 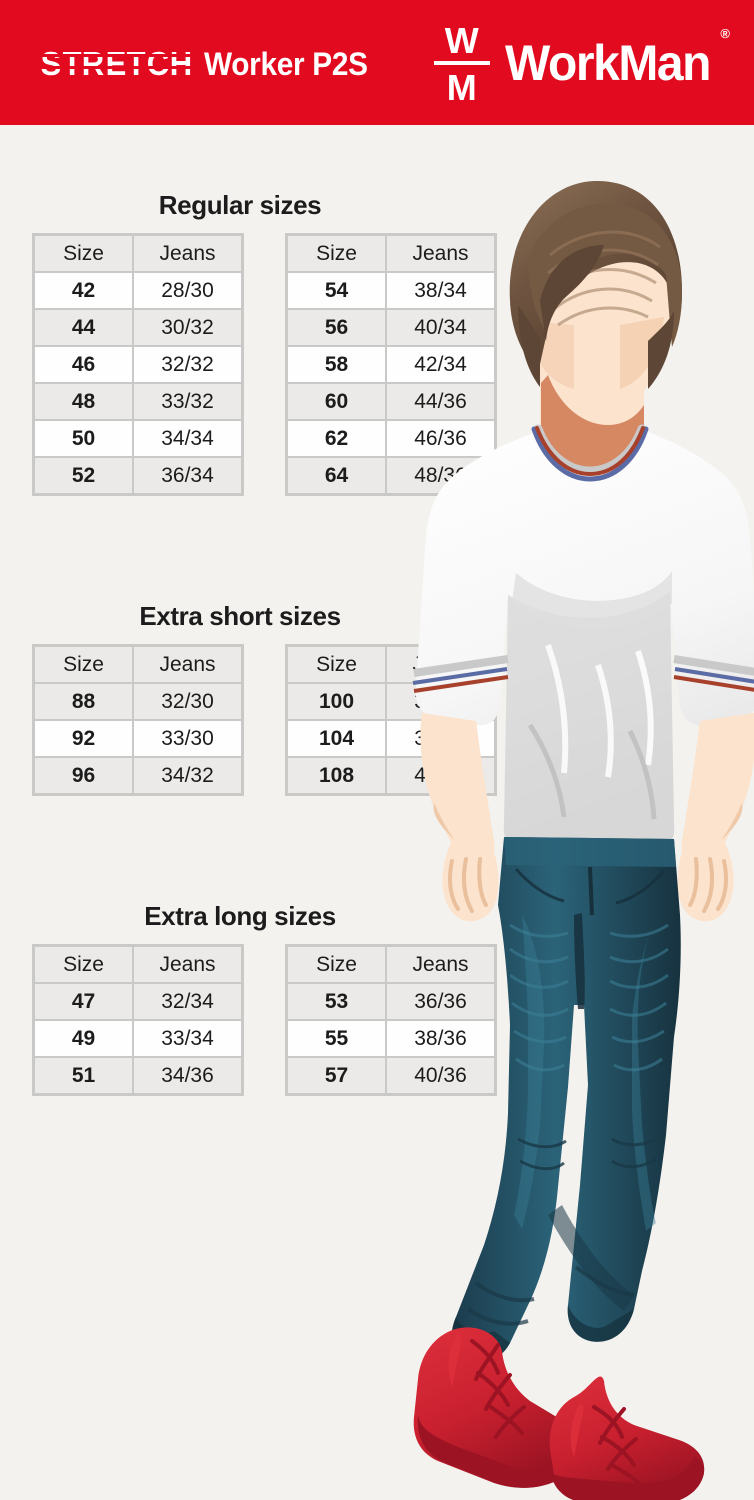 What do you see at coordinates (336, 1001) in the screenshot?
I see `cell-size: 53` at bounding box center [336, 1001].